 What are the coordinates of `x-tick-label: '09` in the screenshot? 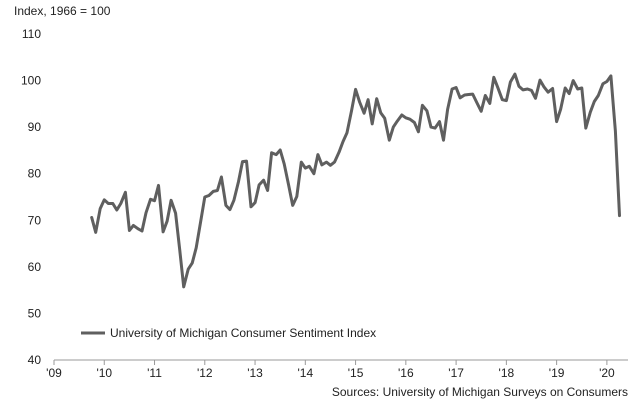 It's located at (54, 373).